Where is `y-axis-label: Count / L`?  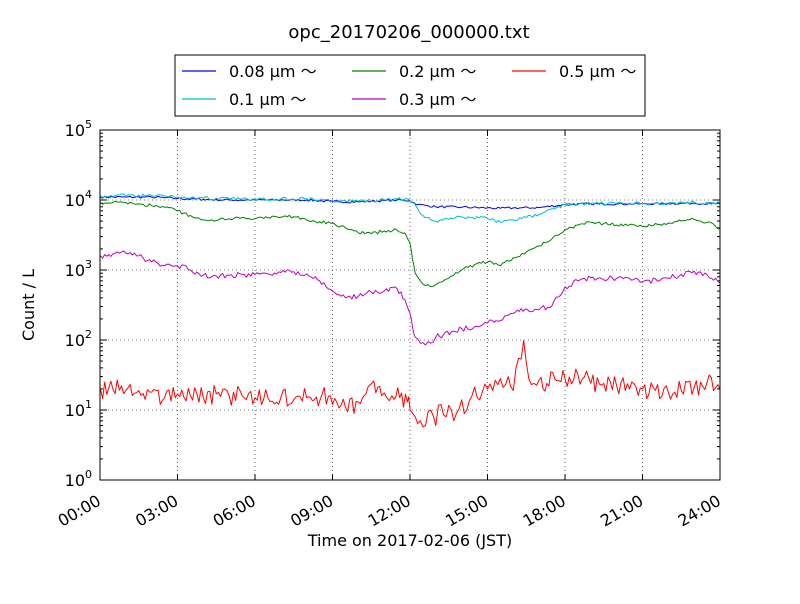
y-axis-label: Count / L is located at coordinates (28, 305).